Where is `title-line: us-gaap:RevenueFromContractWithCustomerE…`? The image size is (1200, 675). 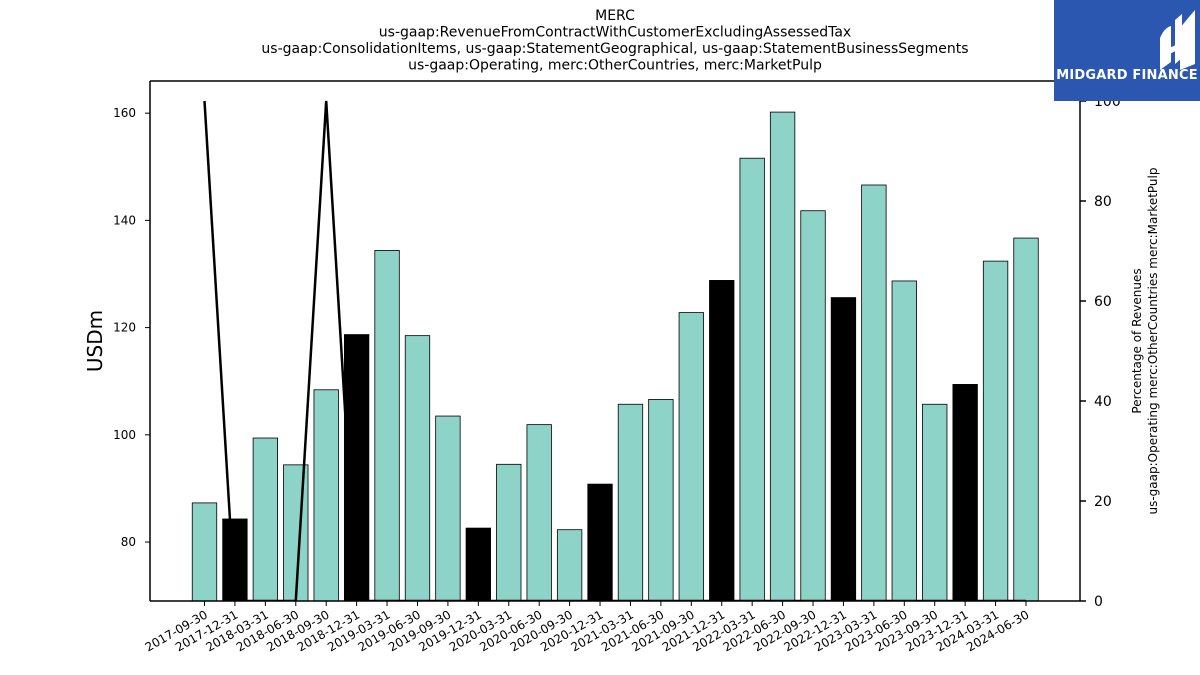 title-line: us-gaap:RevenueFromContractWithCustomerE… is located at coordinates (615, 33).